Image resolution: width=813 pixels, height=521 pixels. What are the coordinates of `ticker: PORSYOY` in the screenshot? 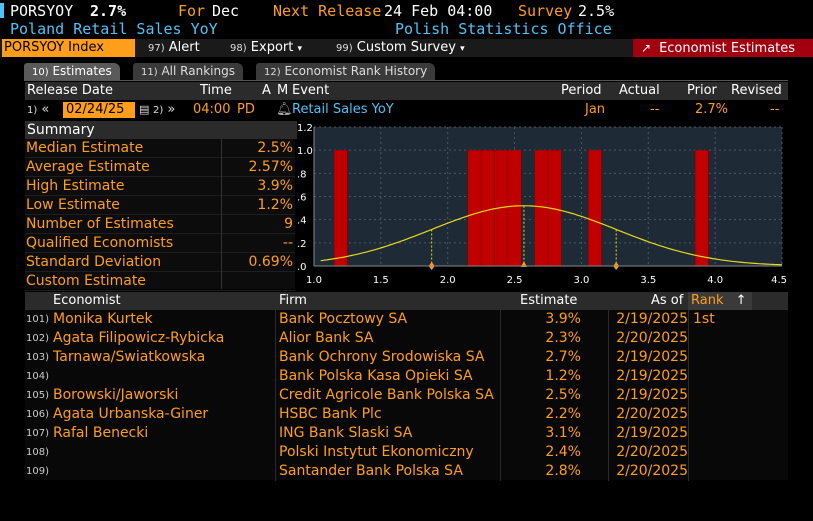 It's located at (42, 11).